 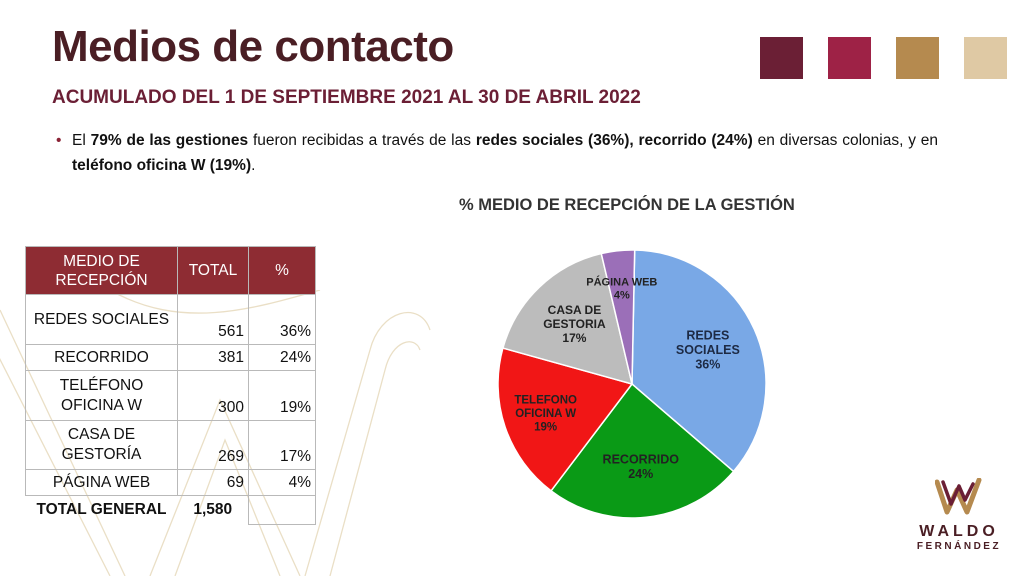 I want to click on page-title: Medios de contacto, so click(x=253, y=46).